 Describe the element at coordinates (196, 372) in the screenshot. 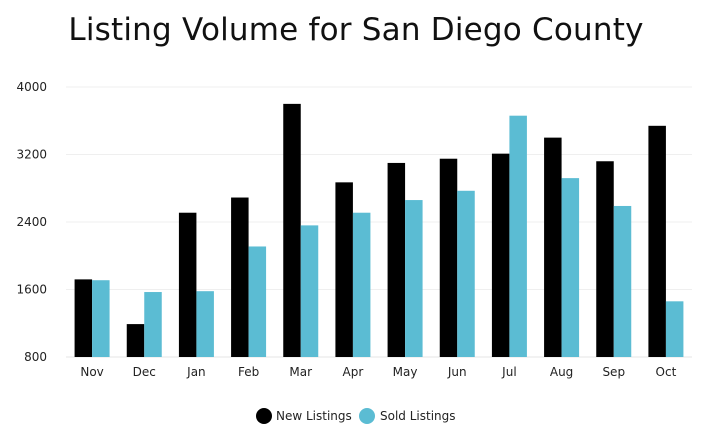

I see `x-tick-label: Jan` at that location.